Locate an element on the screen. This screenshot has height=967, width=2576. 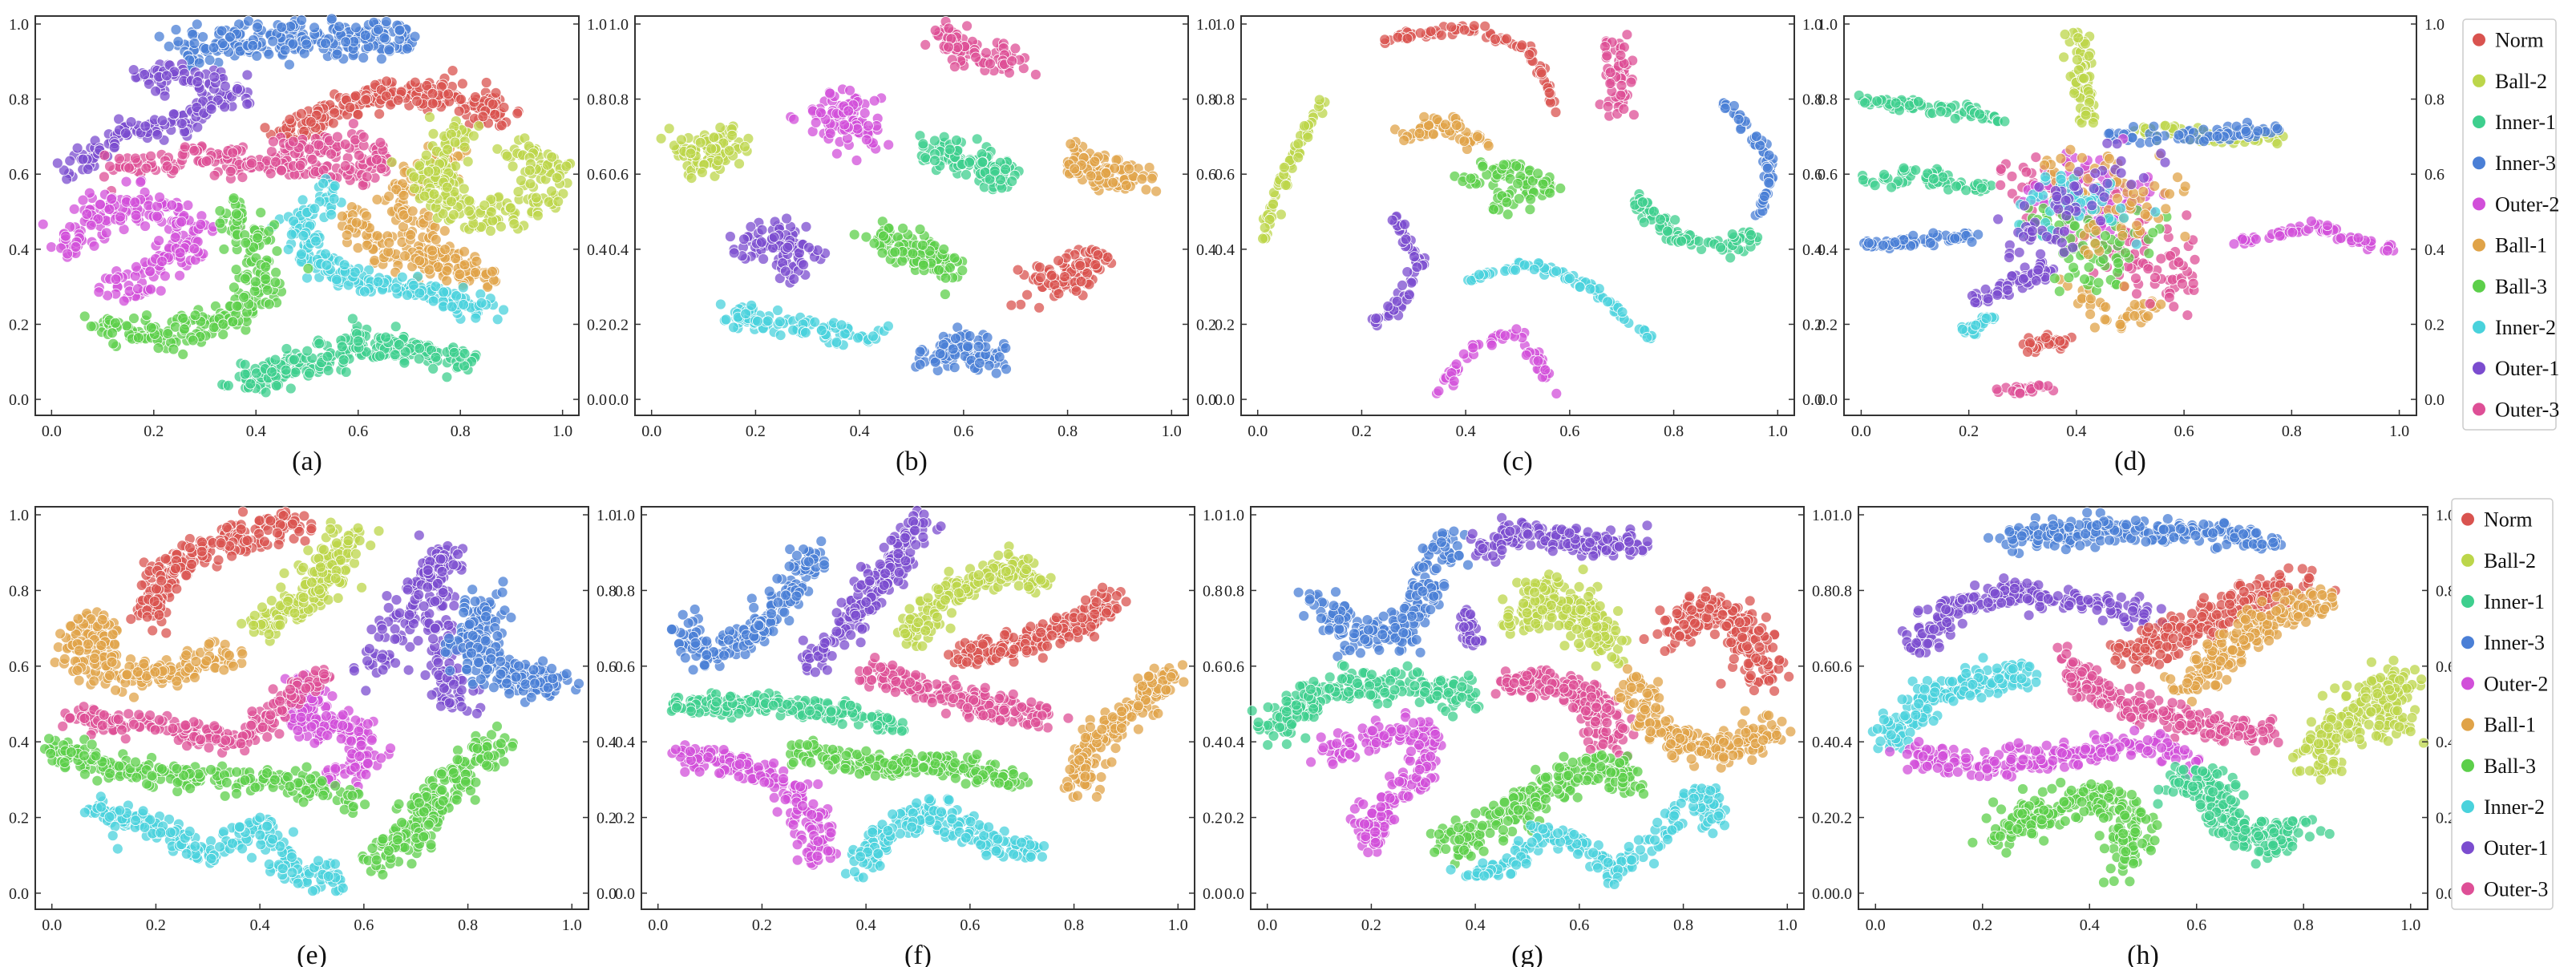
panel-caption: (c) is located at coordinates (1517, 461).